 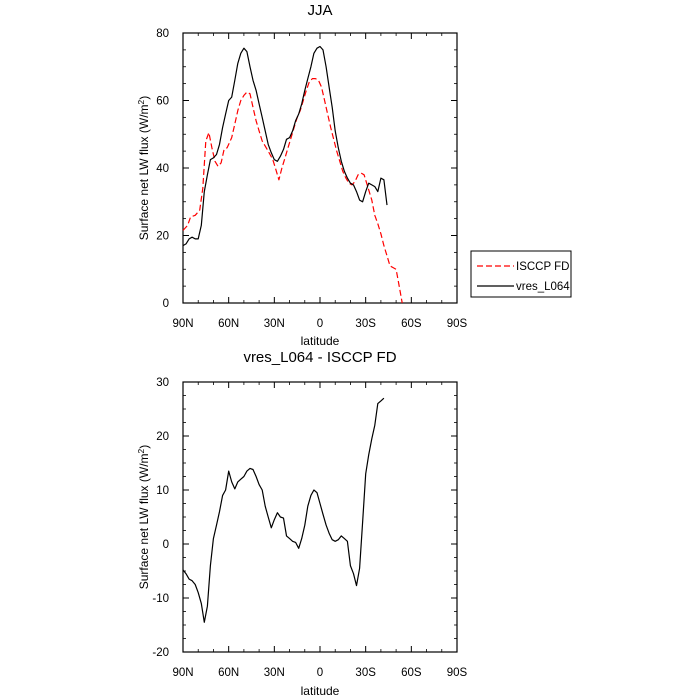 What do you see at coordinates (228, 324) in the screenshot?
I see `top-x-tick-label: 60N` at bounding box center [228, 324].